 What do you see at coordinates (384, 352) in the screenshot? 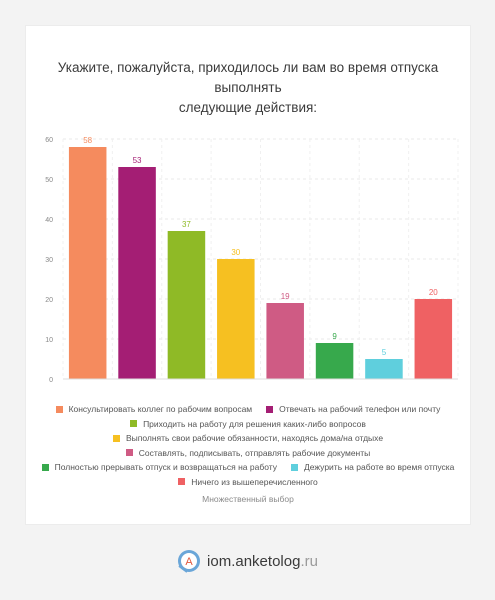
I see `data-label: 5` at bounding box center [384, 352].